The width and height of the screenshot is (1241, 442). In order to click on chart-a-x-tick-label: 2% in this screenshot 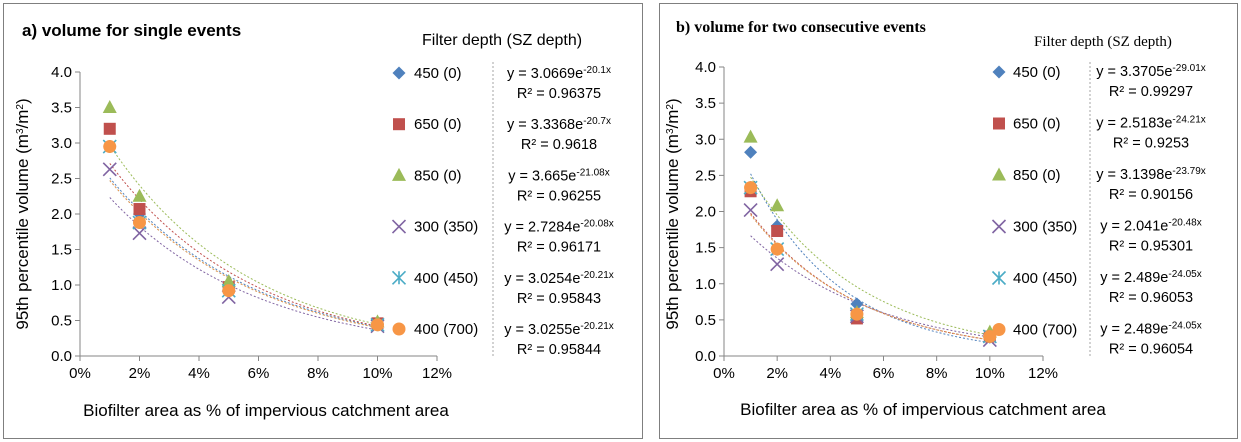, I will do `click(140, 373)`.